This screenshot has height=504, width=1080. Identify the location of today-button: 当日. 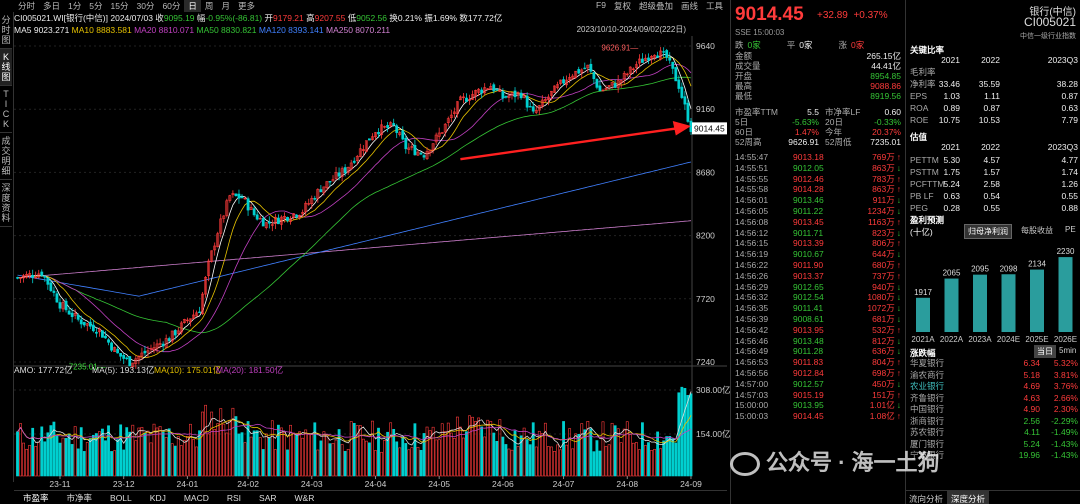
(1045, 351).